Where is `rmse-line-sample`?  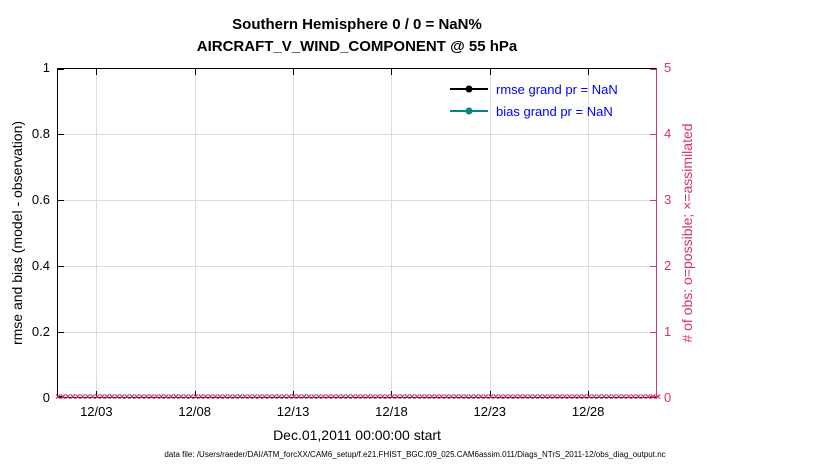
rmse-line-sample is located at coordinates (469, 89).